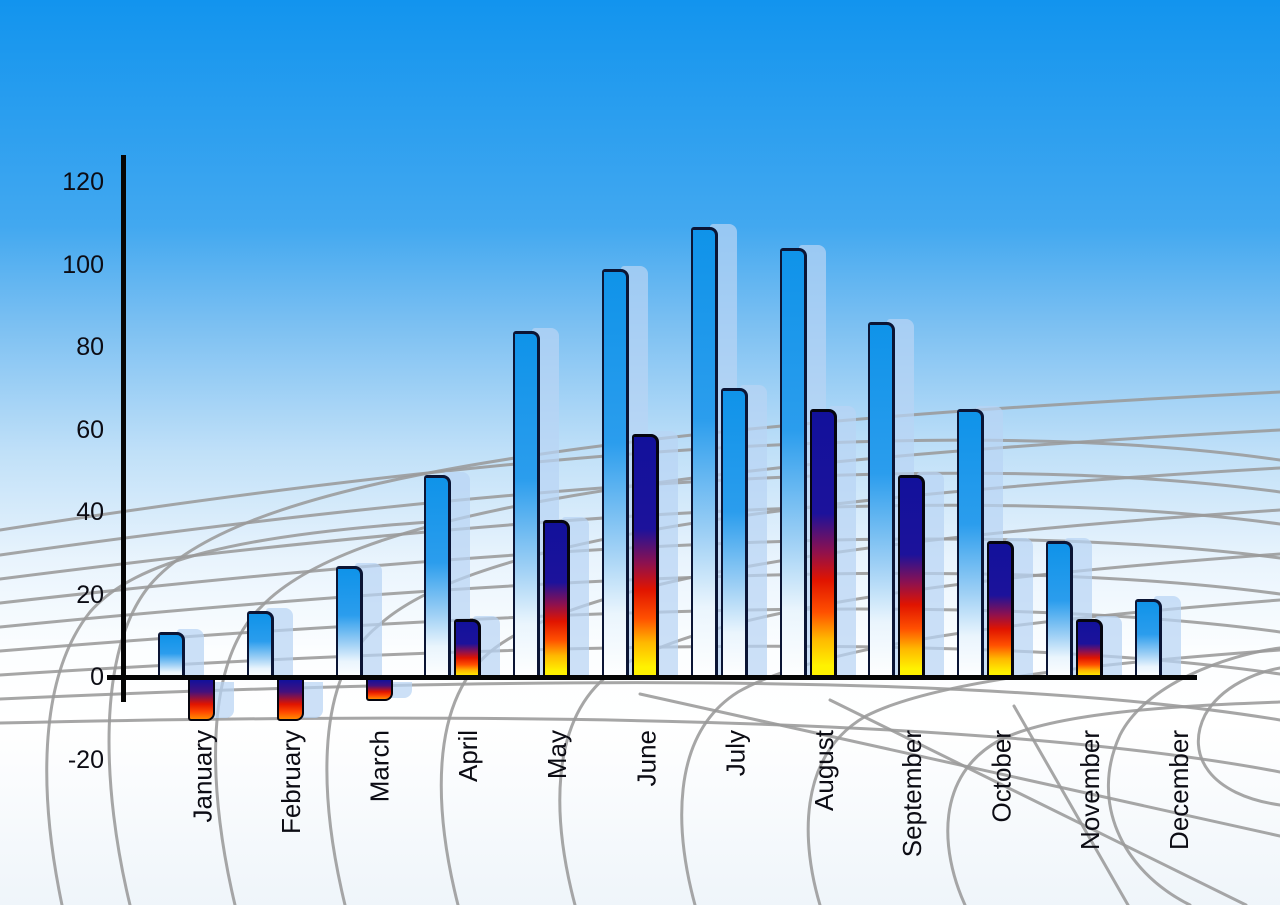 The width and height of the screenshot is (1280, 905). What do you see at coordinates (652, 677) in the screenshot?
I see `x-axis-line` at bounding box center [652, 677].